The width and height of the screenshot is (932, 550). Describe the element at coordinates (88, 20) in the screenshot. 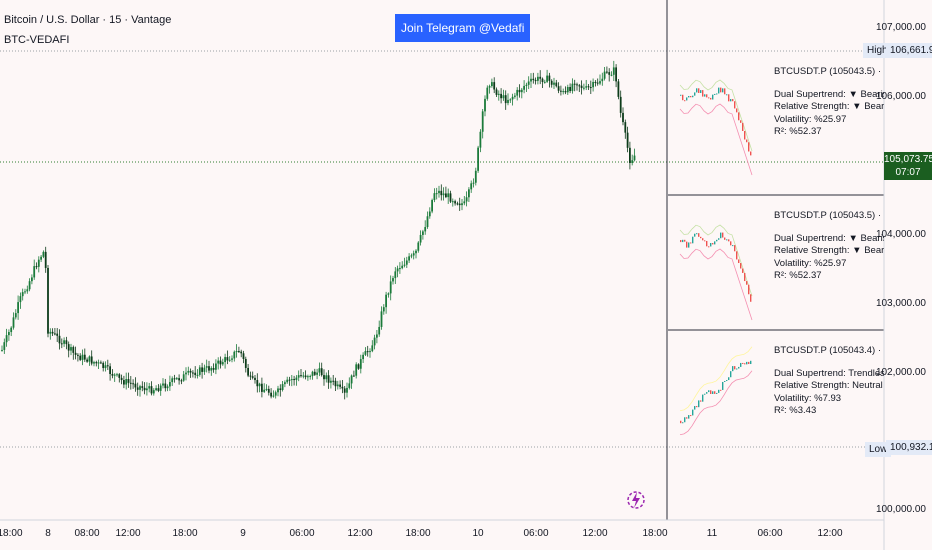

I see `symbol-title: Bitcoin / U.S. Dollar · 15 · Vantage` at that location.